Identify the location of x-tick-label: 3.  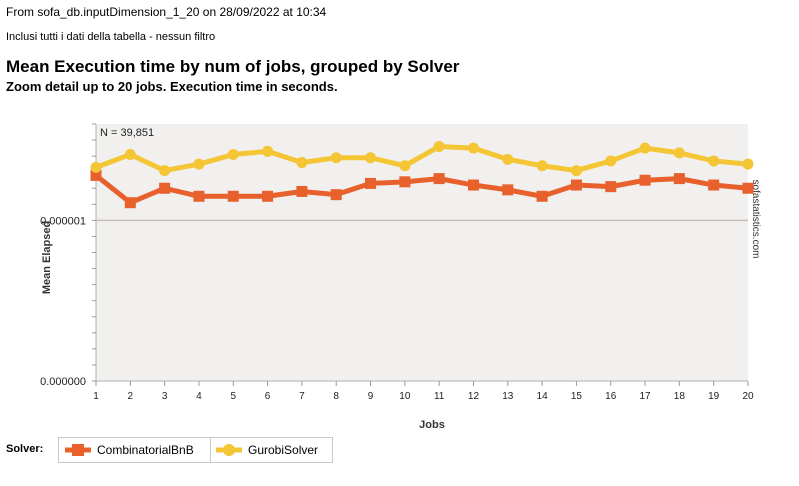
(165, 396).